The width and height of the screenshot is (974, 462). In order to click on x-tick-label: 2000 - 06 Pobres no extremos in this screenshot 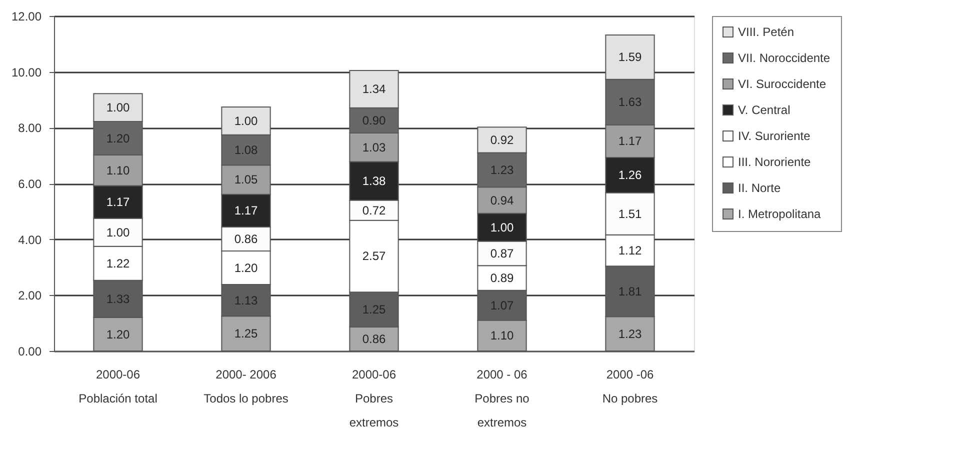, I will do `click(502, 399)`.